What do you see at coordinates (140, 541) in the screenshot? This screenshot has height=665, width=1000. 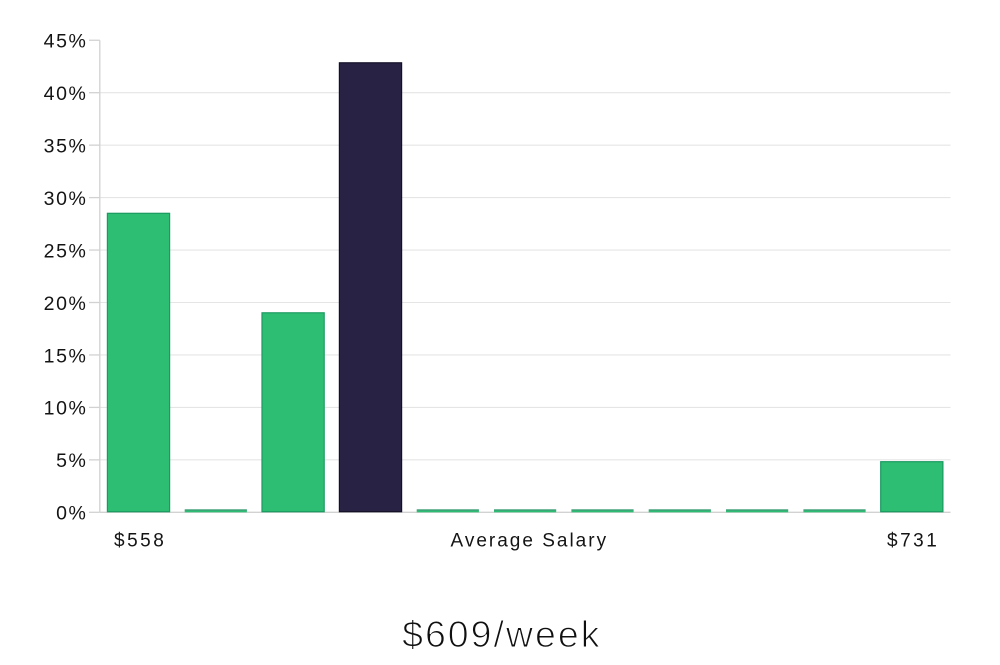 I see `svg-text: $558` at bounding box center [140, 541].